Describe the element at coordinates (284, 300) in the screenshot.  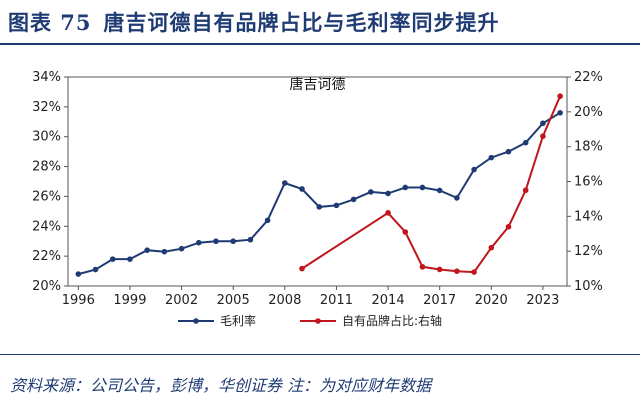
I see `x-tick-label: 2008` at that location.